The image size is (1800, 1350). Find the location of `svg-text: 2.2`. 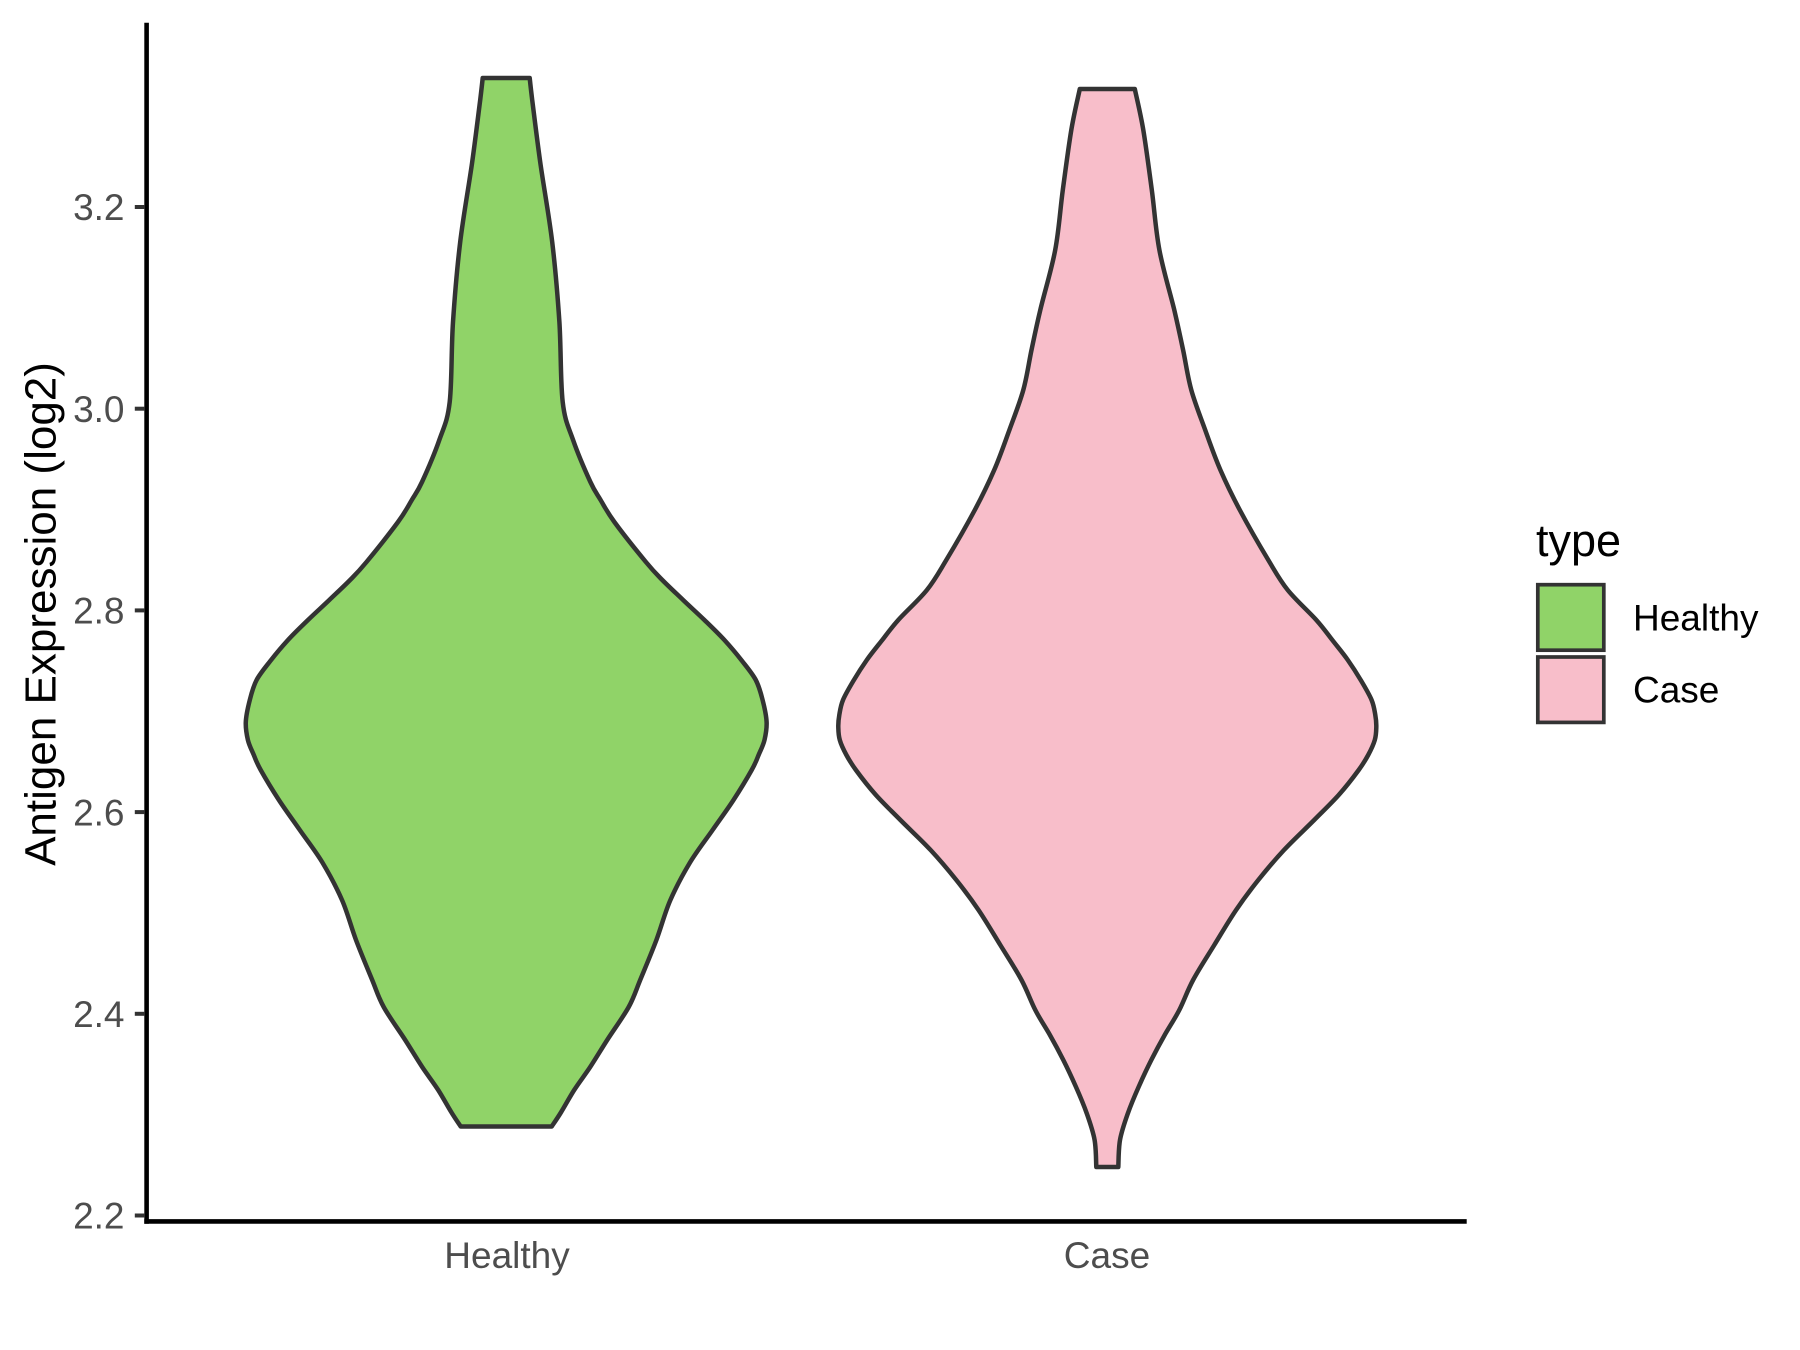

svg-text: 2.2 is located at coordinates (98, 1216).